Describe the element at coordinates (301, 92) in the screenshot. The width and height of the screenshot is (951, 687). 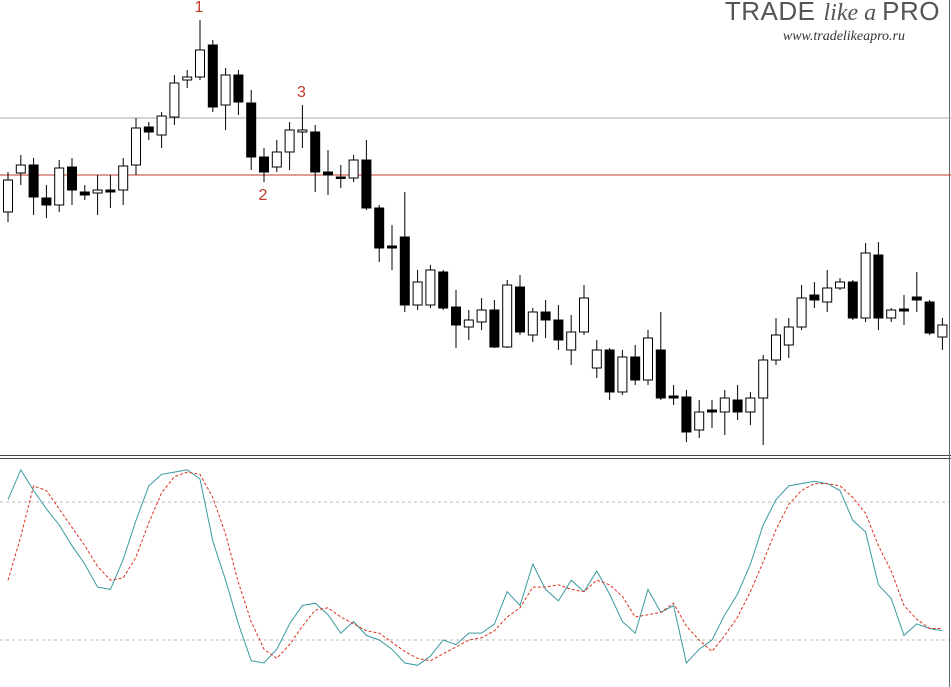
I see `annotation: 3` at that location.